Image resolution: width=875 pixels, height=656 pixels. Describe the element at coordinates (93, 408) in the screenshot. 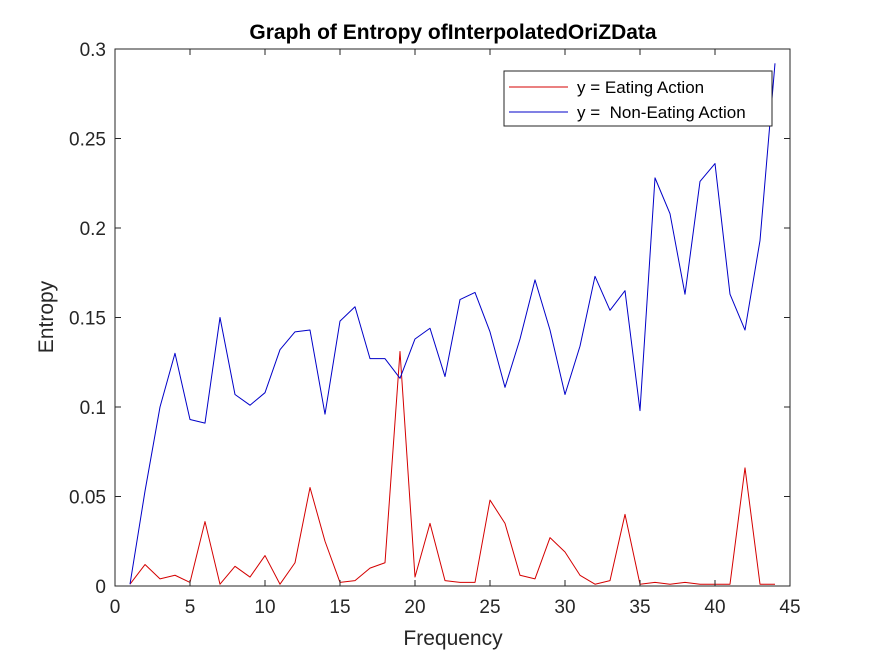

I see `y-tick-label: 0.1` at that location.